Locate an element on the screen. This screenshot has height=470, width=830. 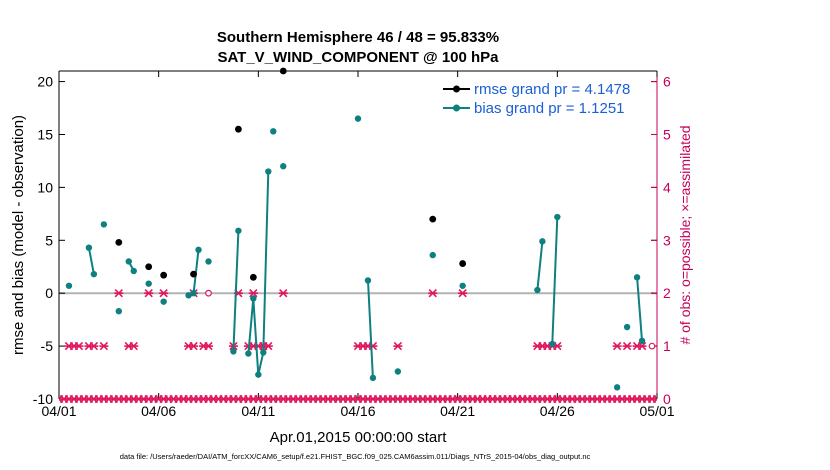
x-tick-label: 04/16 is located at coordinates (357, 411).